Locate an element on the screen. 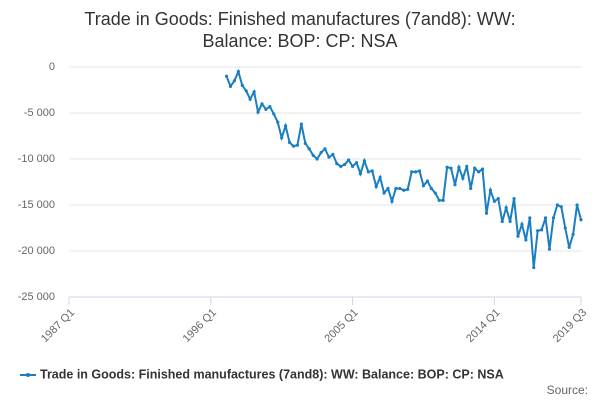 The height and width of the screenshot is (400, 600). y-tick-label: -5 000 is located at coordinates (39, 113).